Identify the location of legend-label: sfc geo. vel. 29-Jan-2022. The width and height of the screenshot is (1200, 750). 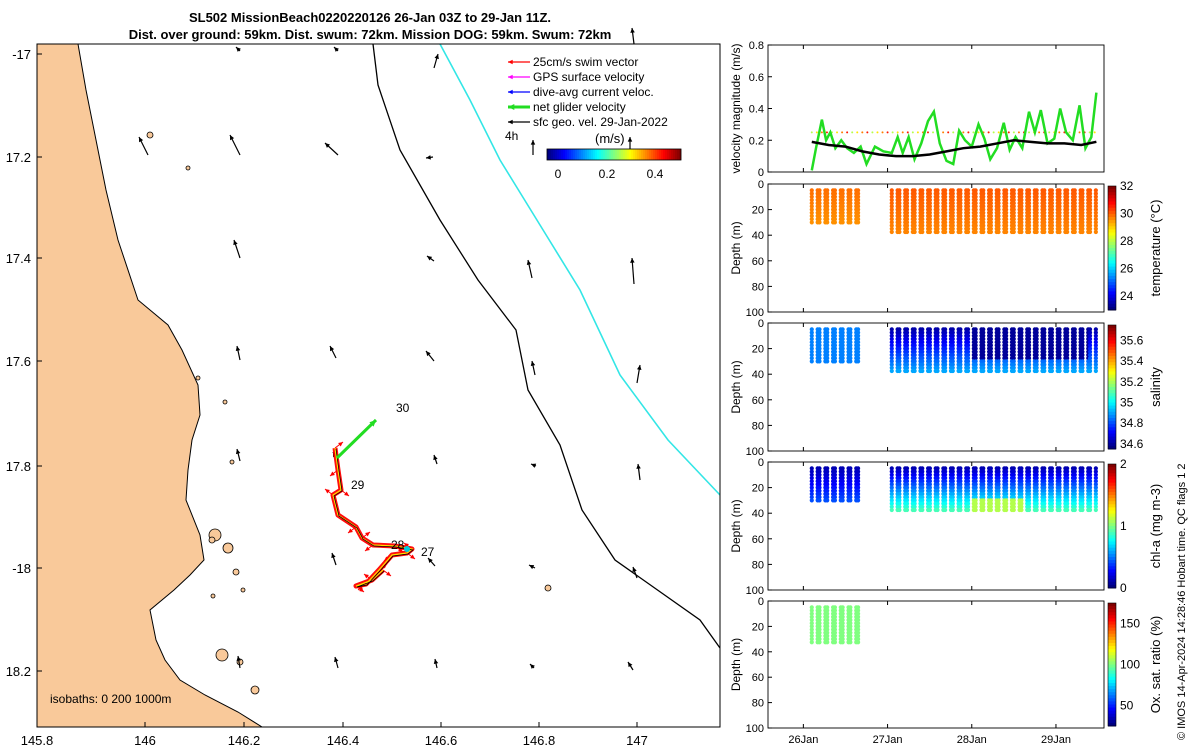
(600, 122).